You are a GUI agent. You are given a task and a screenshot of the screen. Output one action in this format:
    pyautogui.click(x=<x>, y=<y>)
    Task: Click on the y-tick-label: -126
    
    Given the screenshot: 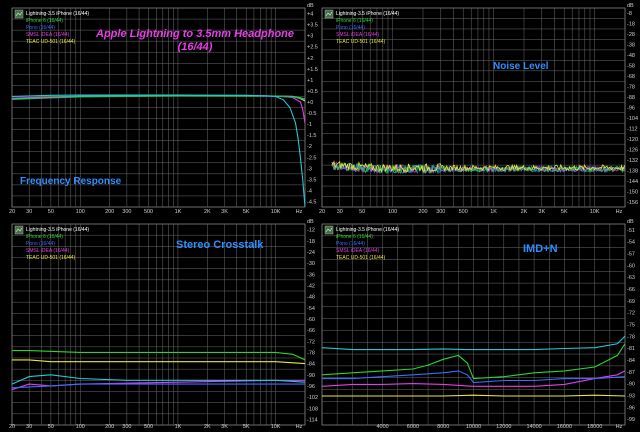 What is the action you would take?
    pyautogui.click(x=632, y=150)
    